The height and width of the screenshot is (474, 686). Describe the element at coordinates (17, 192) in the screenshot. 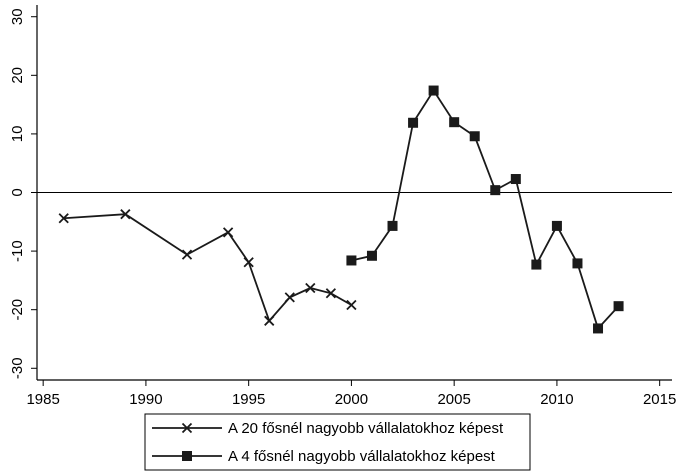

I see `y-tick-label: 0` at that location.